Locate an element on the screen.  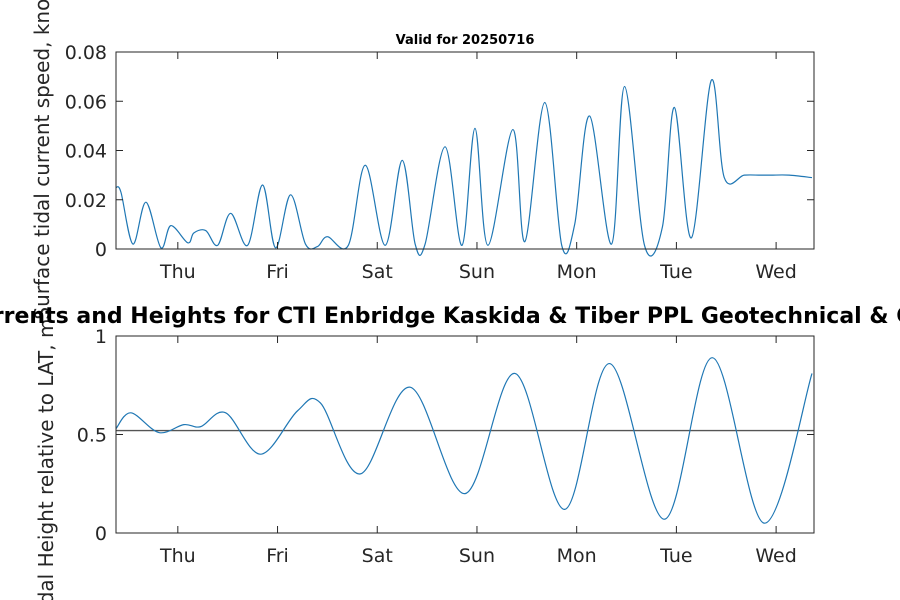
tidal-height-ylabel: Tidal Height relative to LAT, m is located at coordinates (46, 459).